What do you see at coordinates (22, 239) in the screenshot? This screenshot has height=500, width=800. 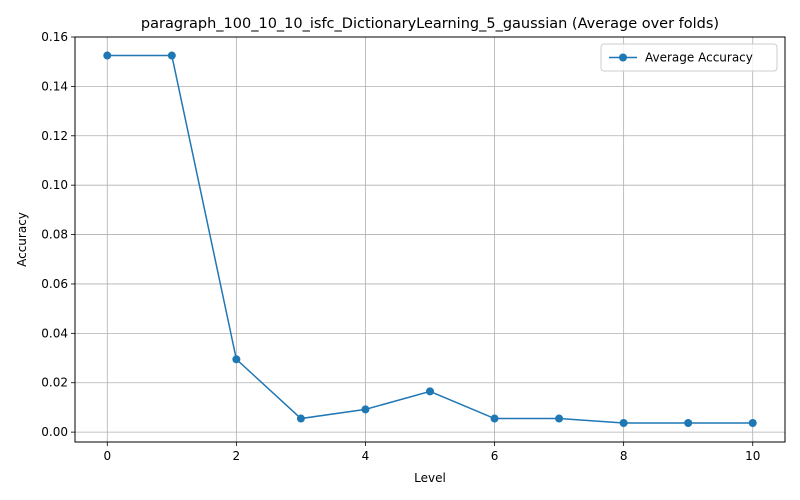 I see `y-axis-label: Accuracy` at bounding box center [22, 239].